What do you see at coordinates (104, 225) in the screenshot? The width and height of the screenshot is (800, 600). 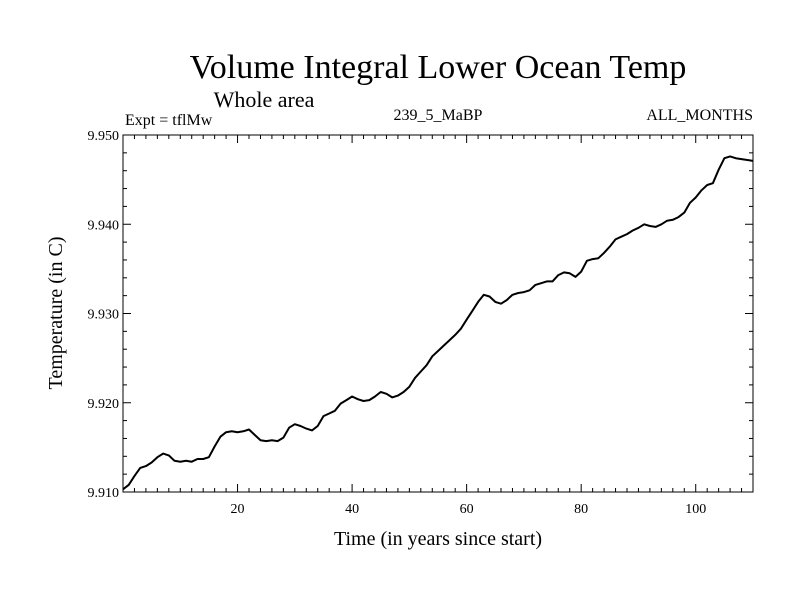 I see `y-tick-label: 9.940` at bounding box center [104, 225].